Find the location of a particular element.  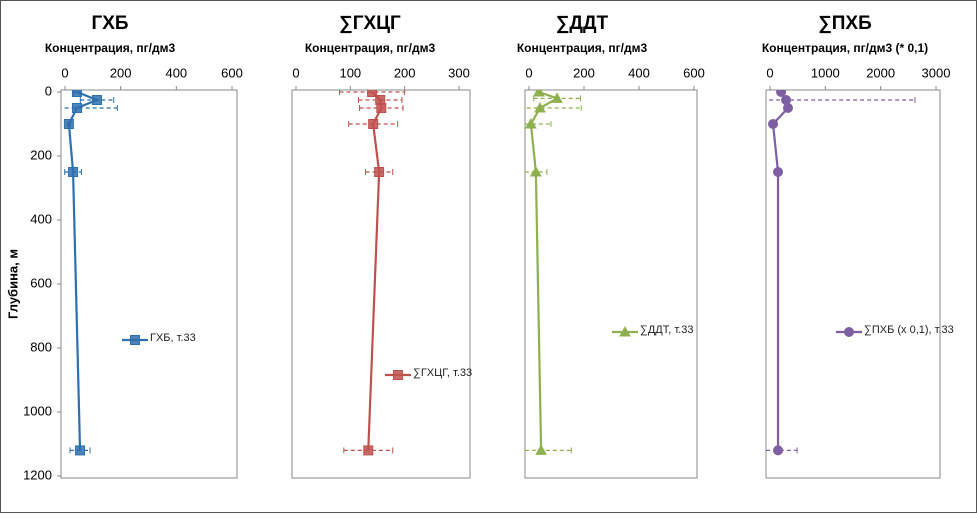

legend-box: ∑ПХБ (x 0,1), т.33 is located at coordinates (909, 330).